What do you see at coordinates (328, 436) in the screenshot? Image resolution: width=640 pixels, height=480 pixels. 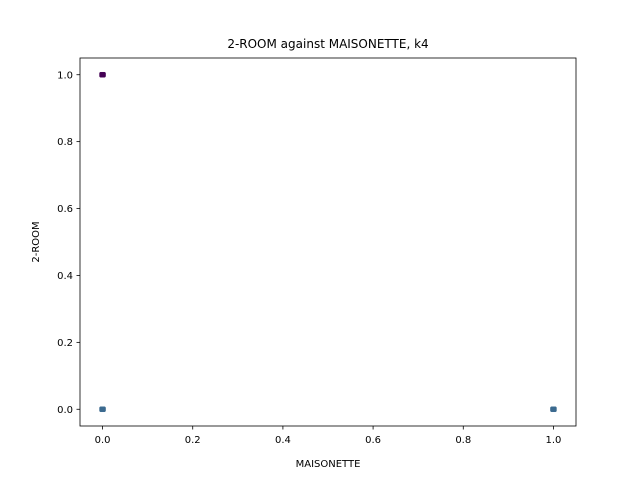 I see `x-axis-ticks: 0.0 0.2 0.4 0.6 0.8 1.0` at bounding box center [328, 436].